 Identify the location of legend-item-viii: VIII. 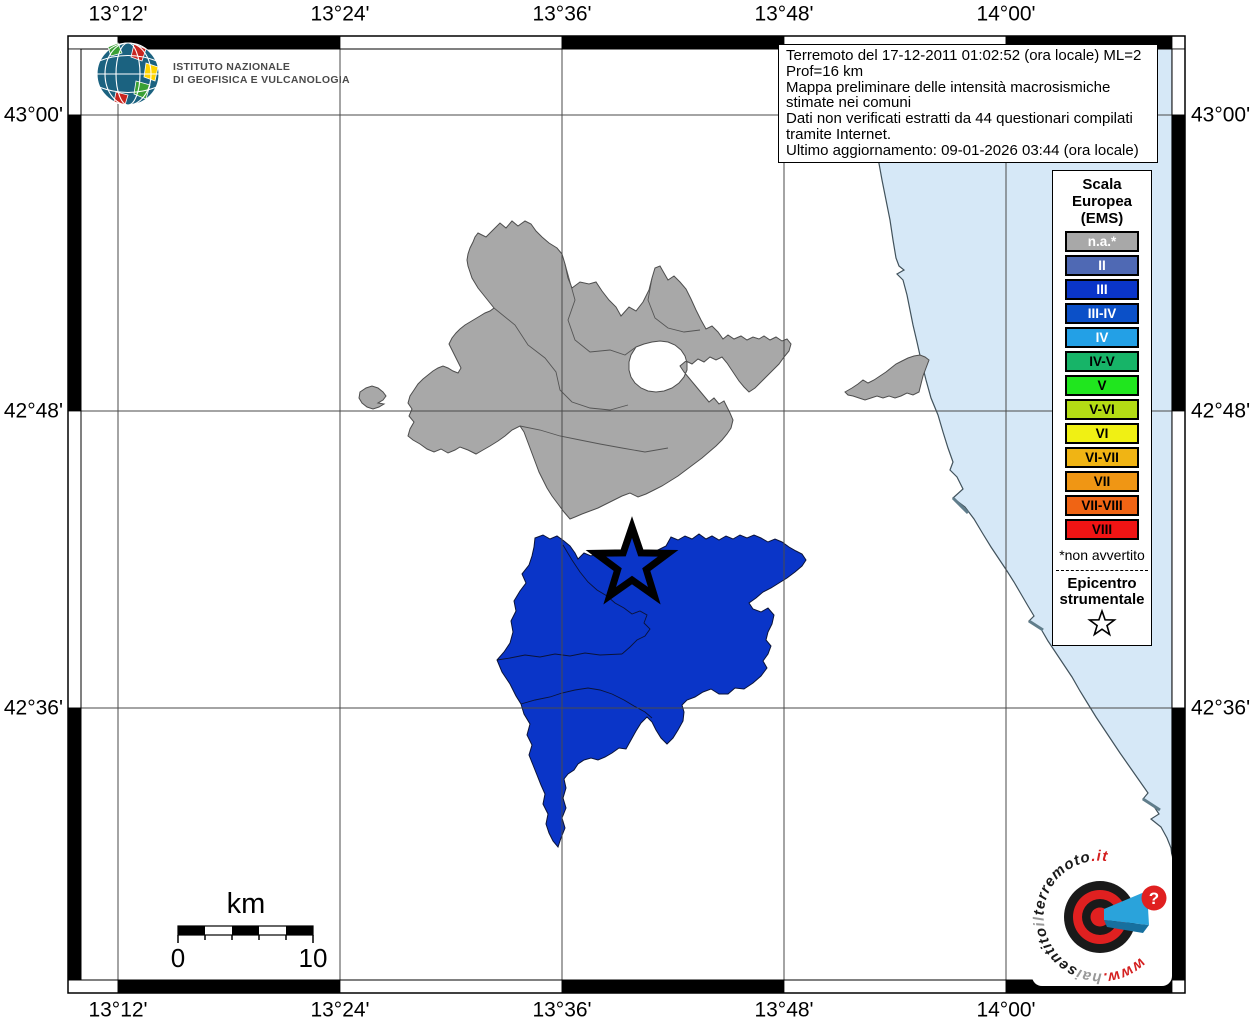
(1102, 529).